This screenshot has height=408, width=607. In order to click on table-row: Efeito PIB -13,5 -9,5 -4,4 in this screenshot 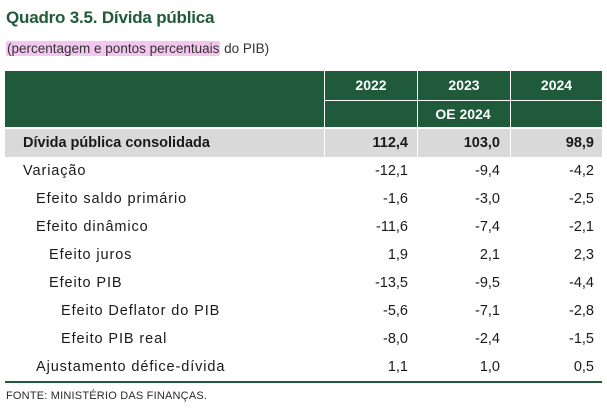, I will do `click(303, 283)`.